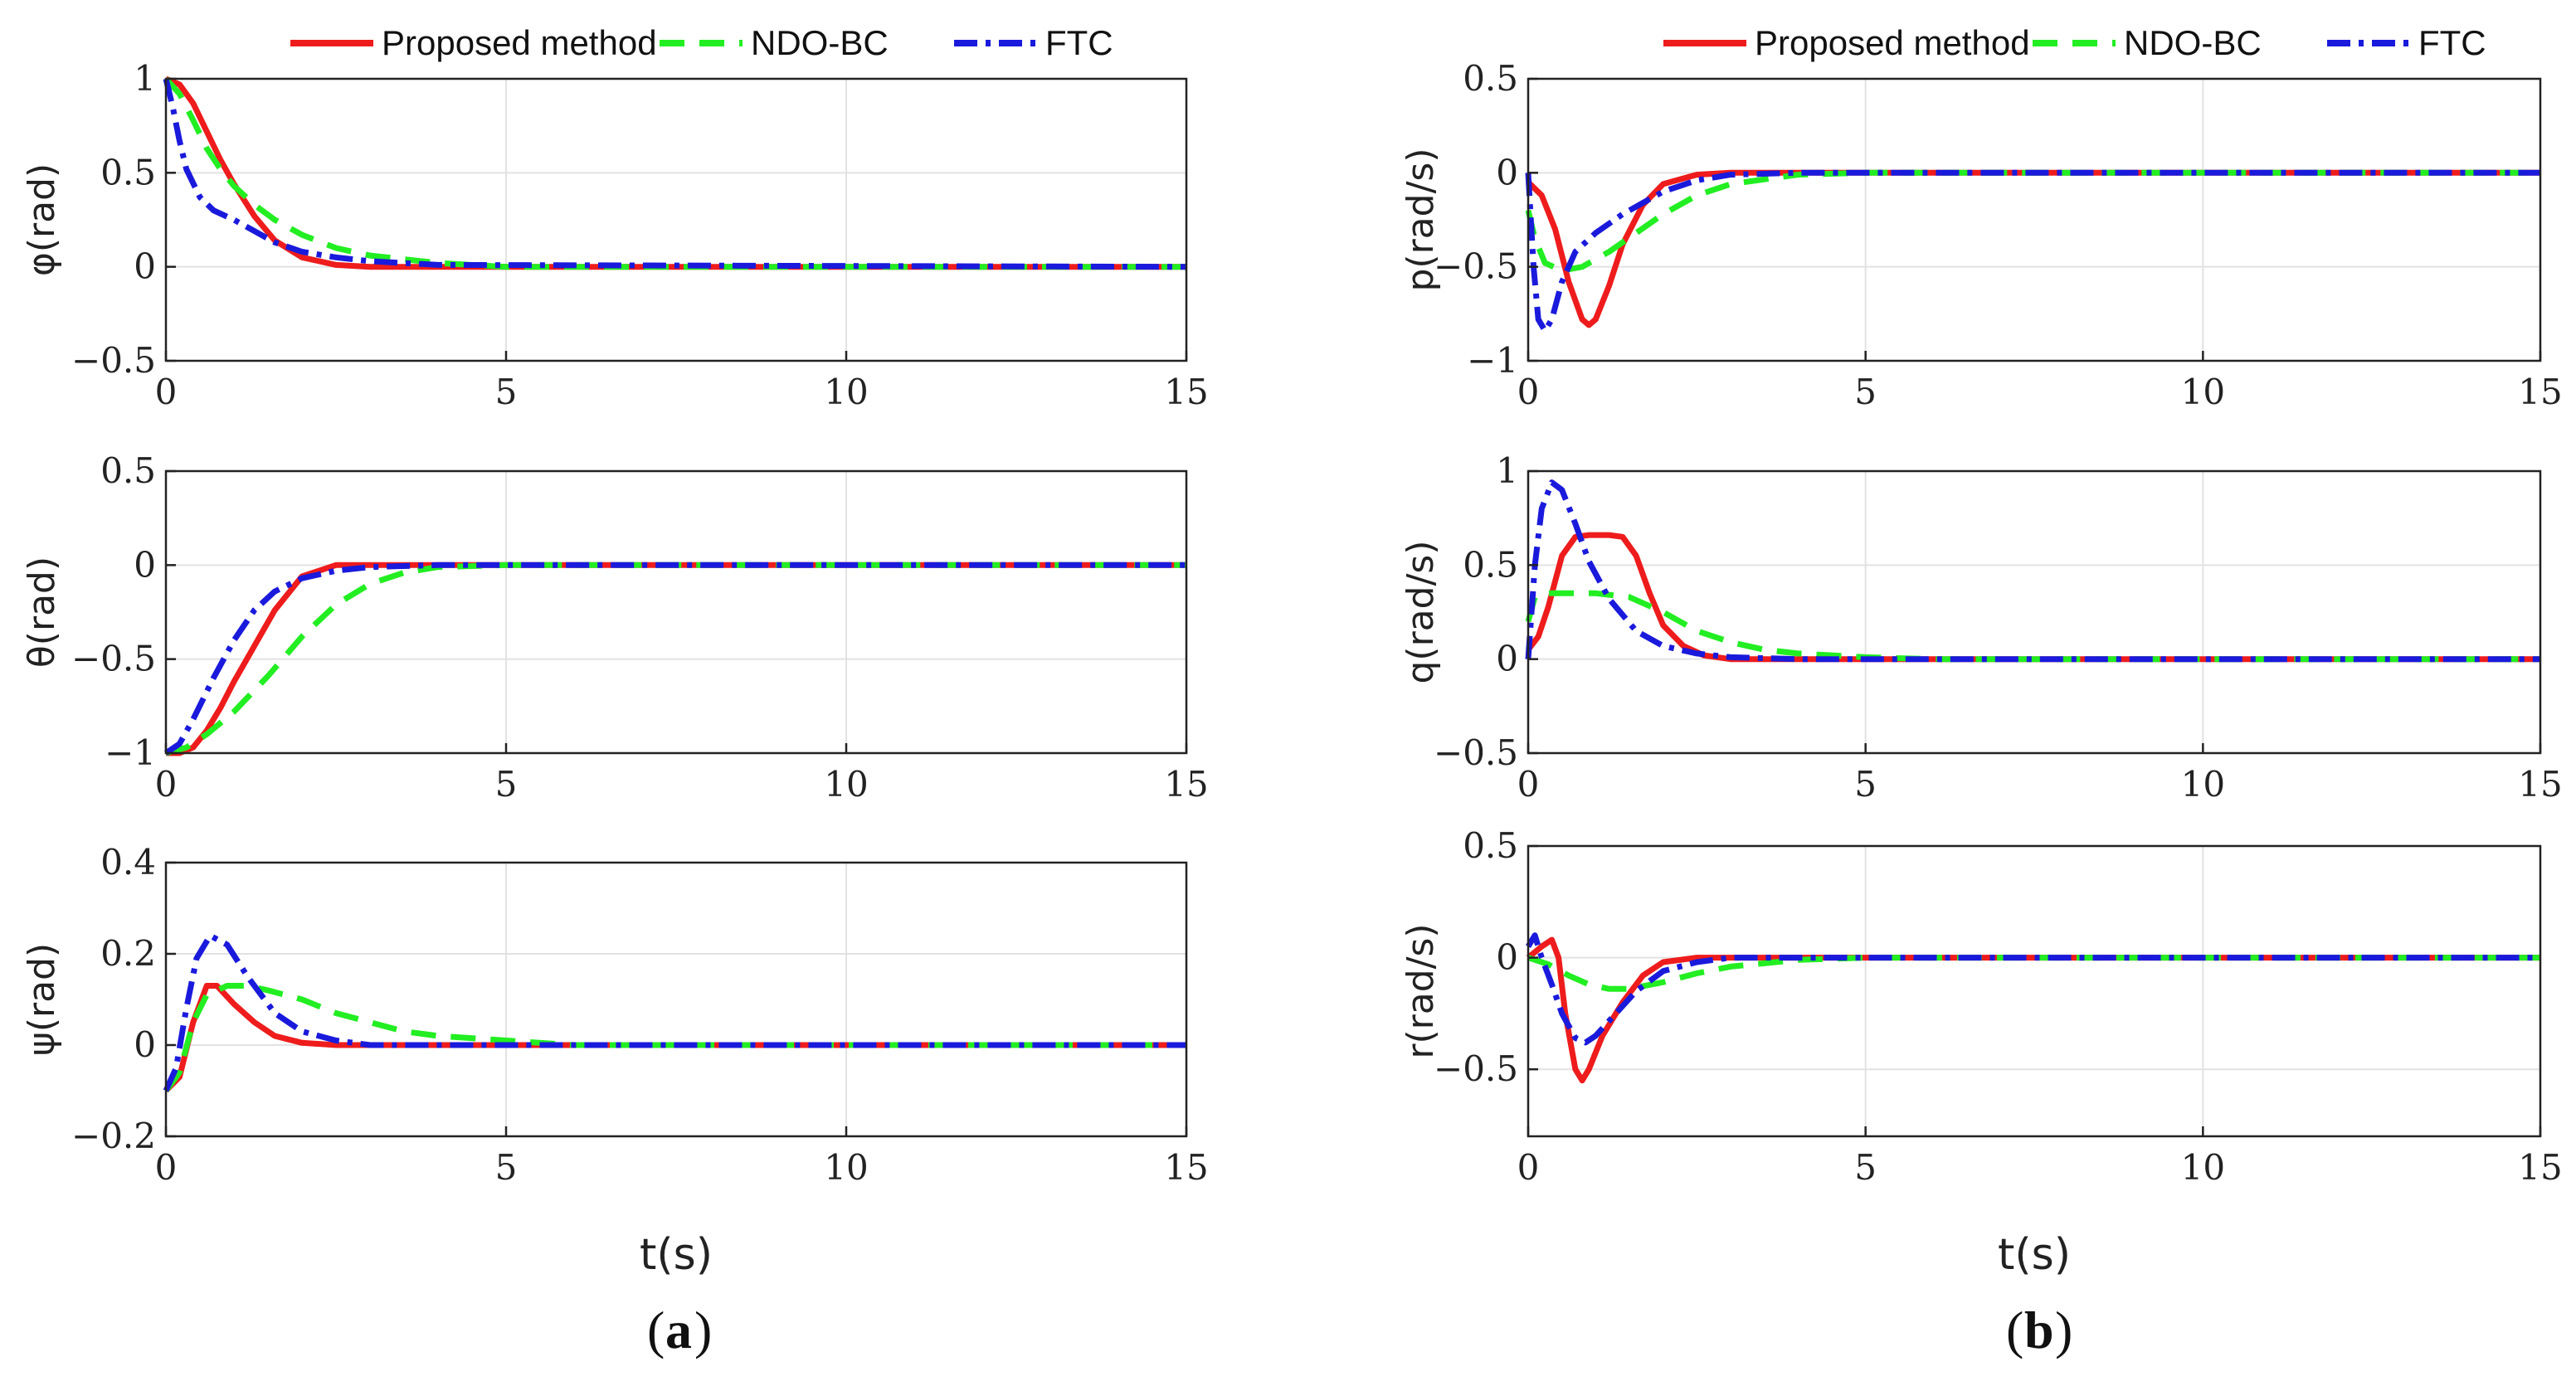  I want to click on subplot-theta: 0 5 10 15 −1 −0.5 0 0.5 θ(rad), so click(615, 628).